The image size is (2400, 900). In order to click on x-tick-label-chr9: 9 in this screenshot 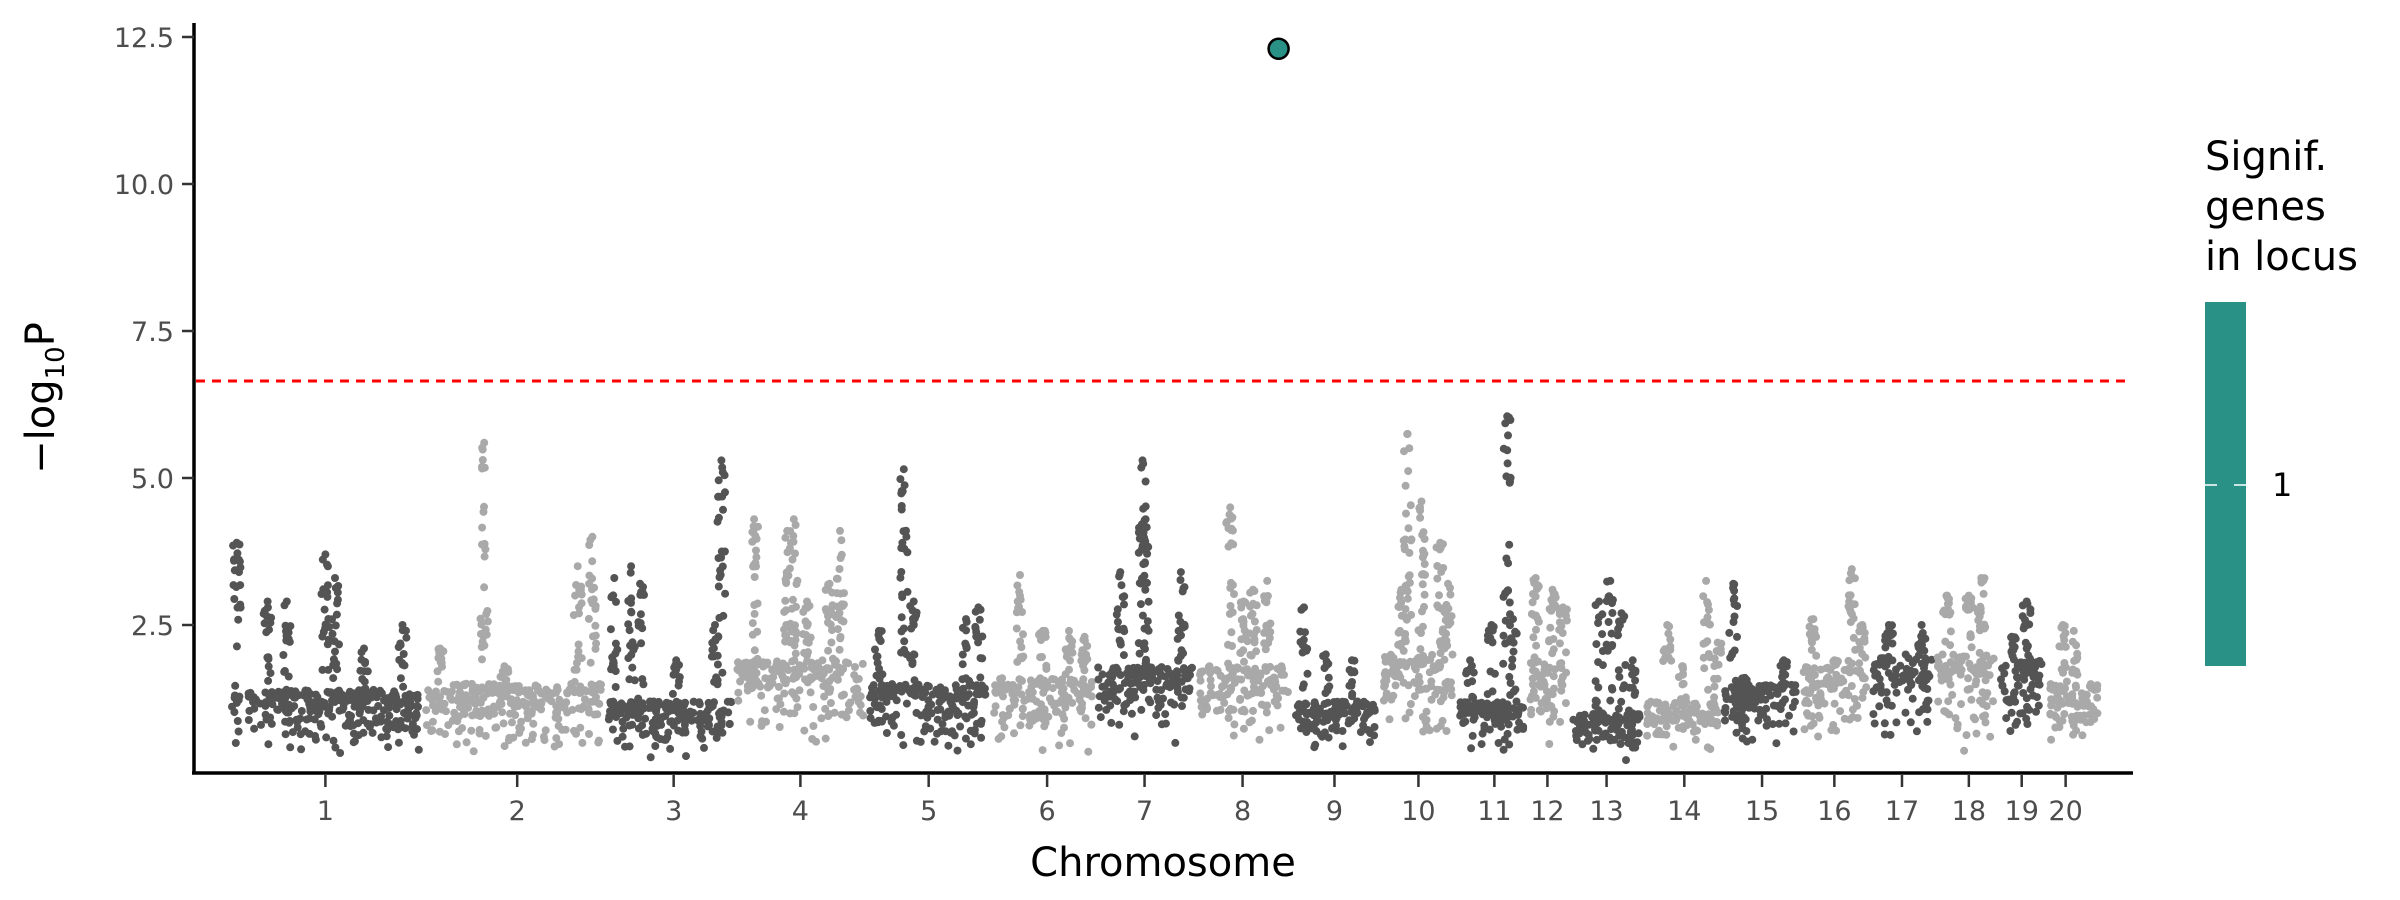, I will do `click(1334, 811)`.